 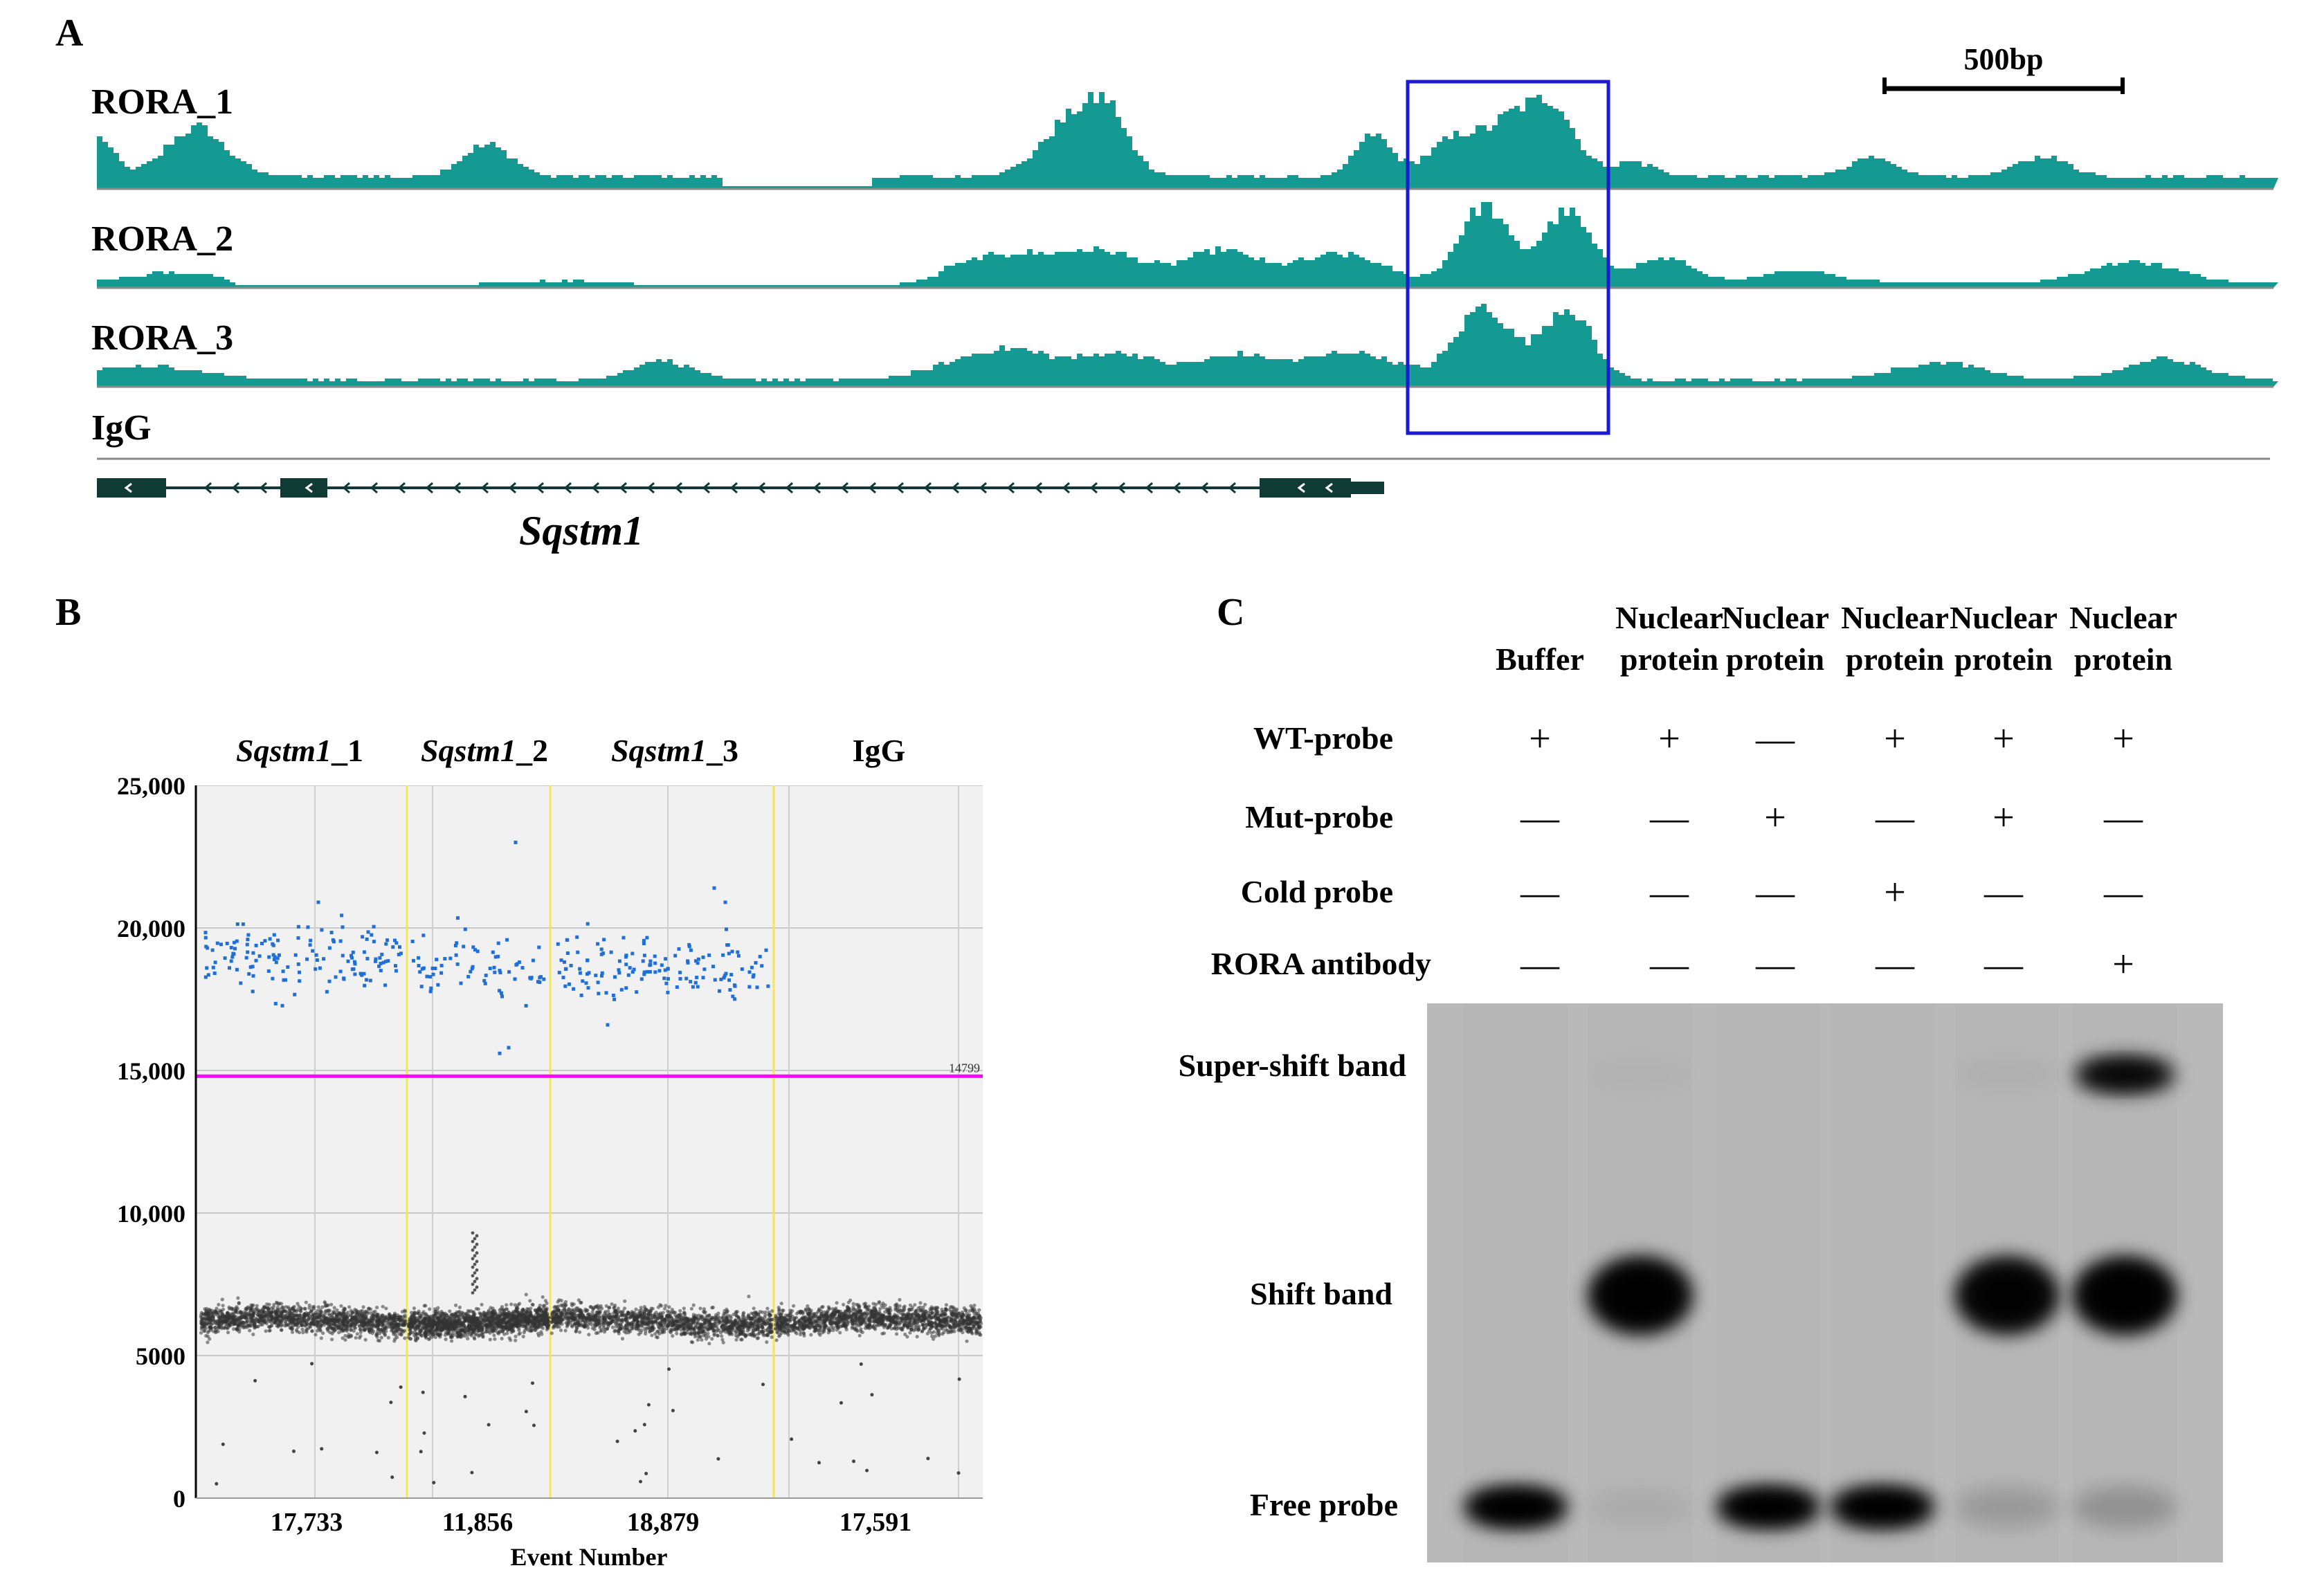 I want to click on droplet-points, so click(x=591, y=1163).